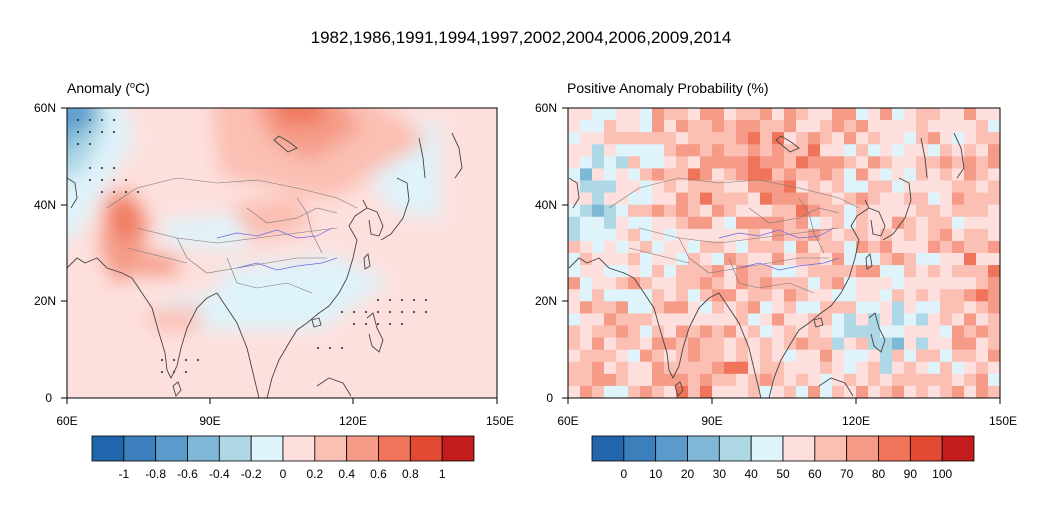 This screenshot has width=1042, height=513. Describe the element at coordinates (720, 474) in the screenshot. I see `probability-colorbar-label: 30` at that location.